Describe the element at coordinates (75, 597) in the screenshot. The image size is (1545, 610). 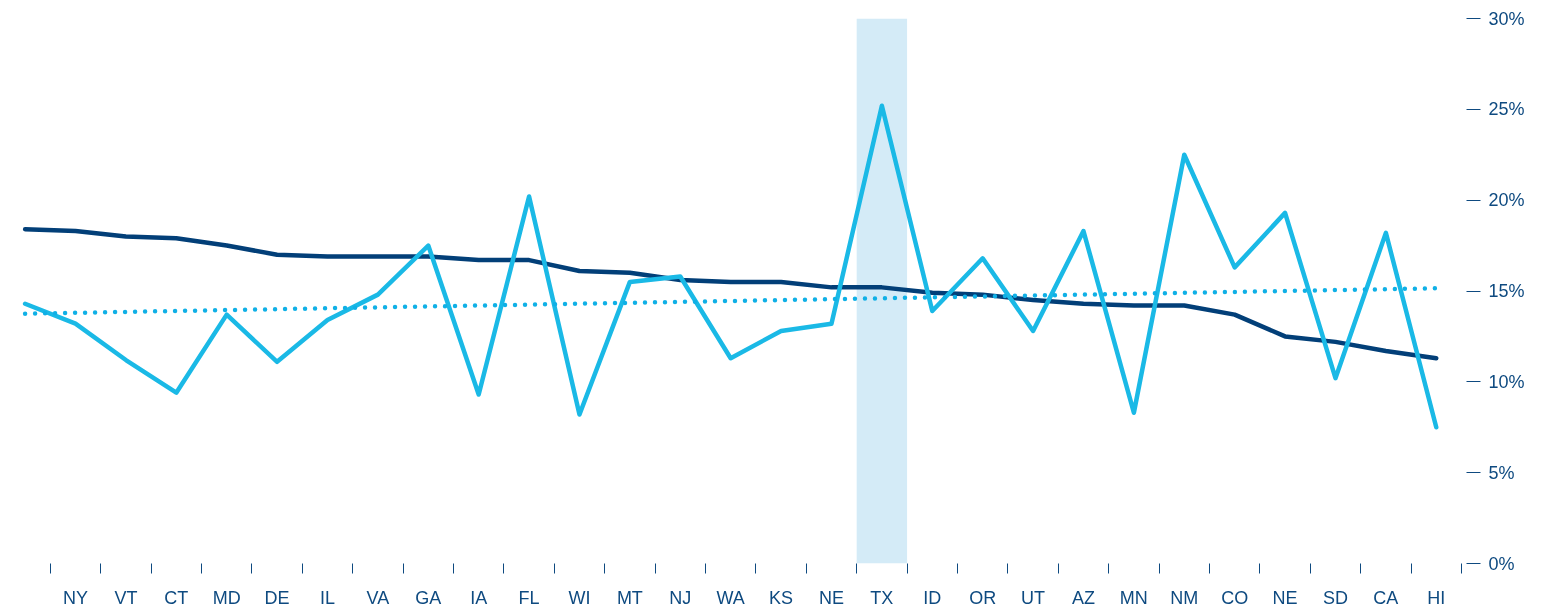
I see `x-tick-label: NY` at that location.